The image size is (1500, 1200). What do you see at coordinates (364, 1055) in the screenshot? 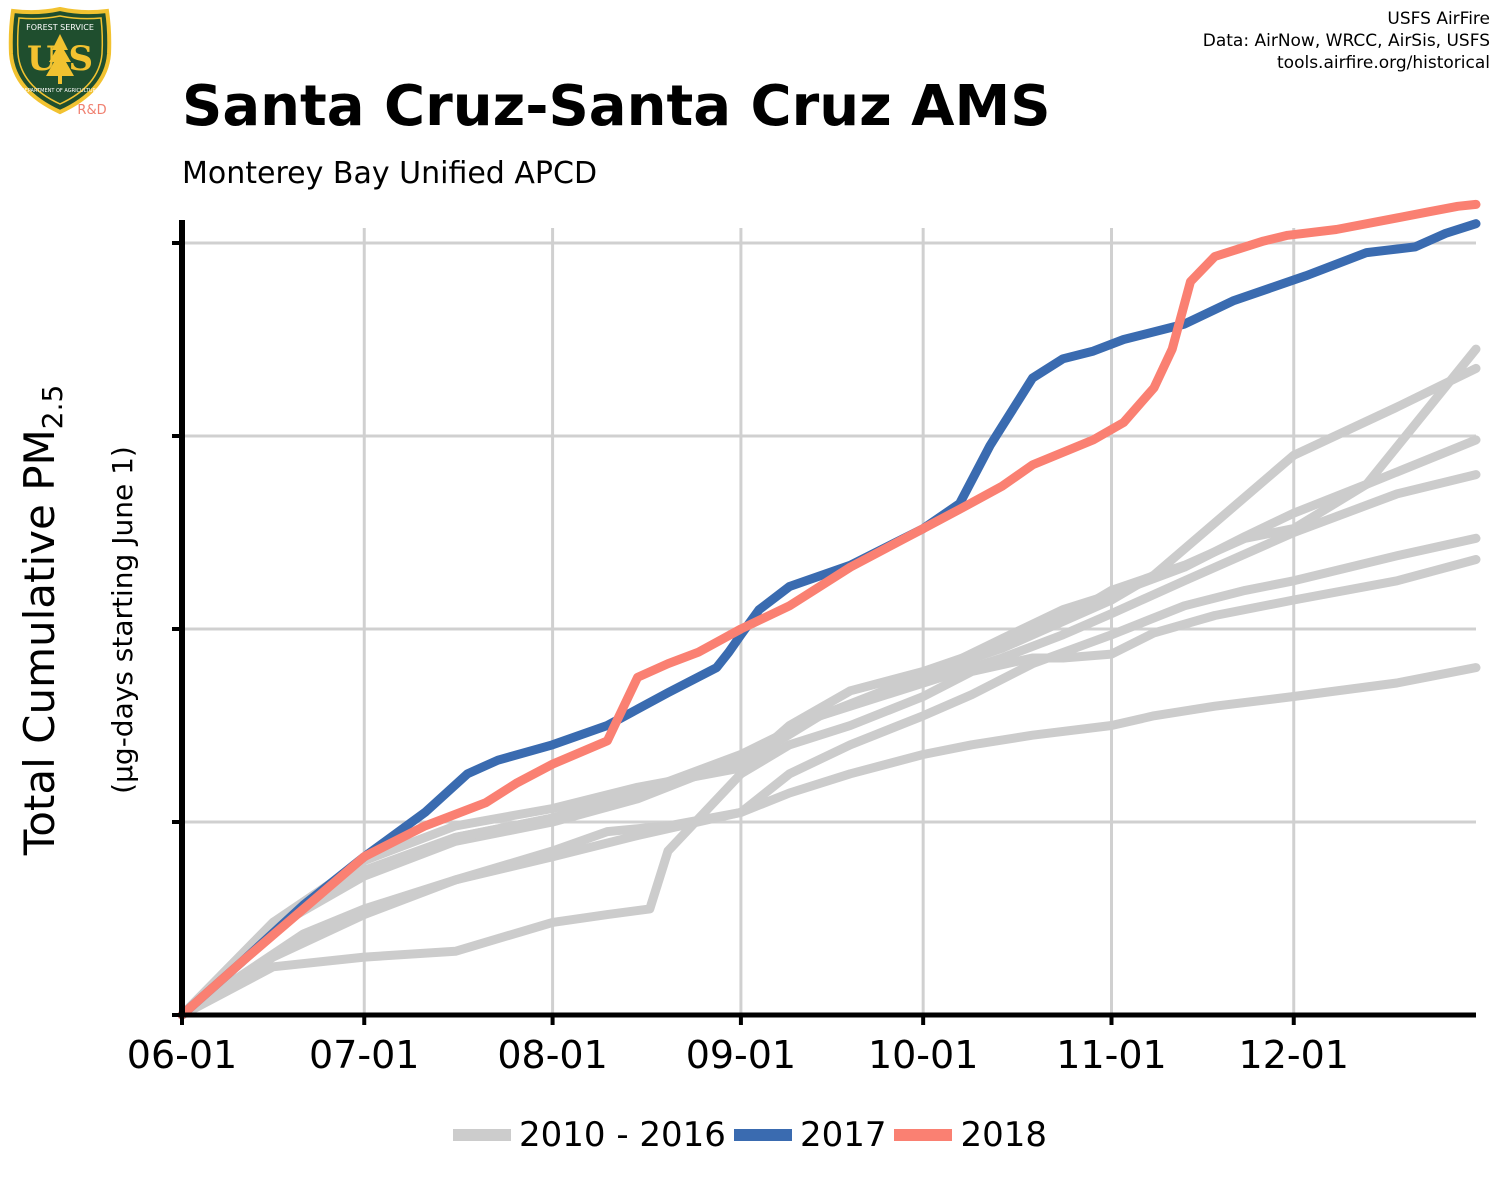
I see `x-tick-label: 07-01` at bounding box center [364, 1055].